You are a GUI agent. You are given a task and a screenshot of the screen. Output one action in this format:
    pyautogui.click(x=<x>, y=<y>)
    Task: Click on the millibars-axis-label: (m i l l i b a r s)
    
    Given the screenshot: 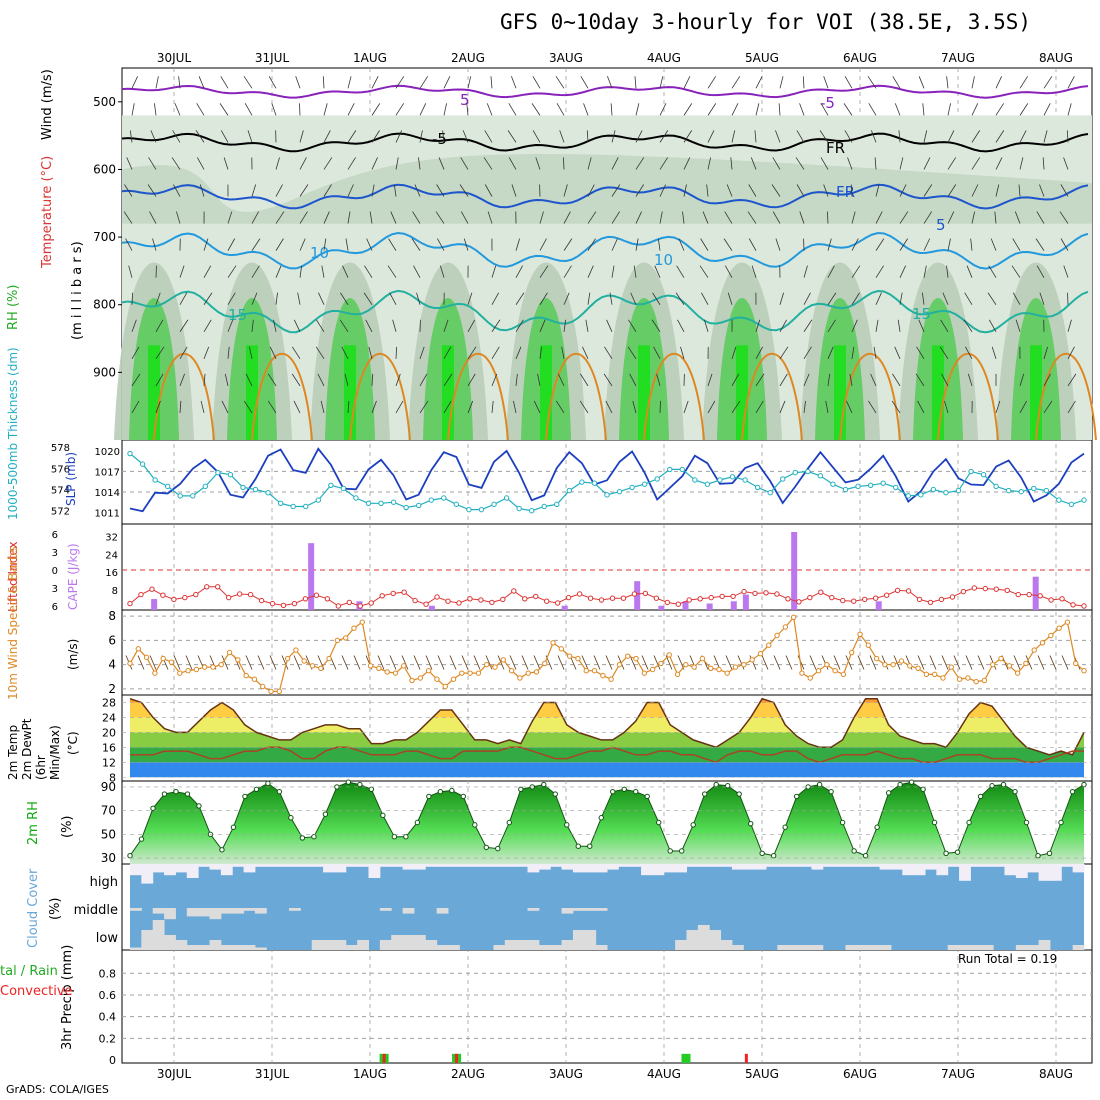 What is the action you would take?
    pyautogui.click(x=77, y=290)
    